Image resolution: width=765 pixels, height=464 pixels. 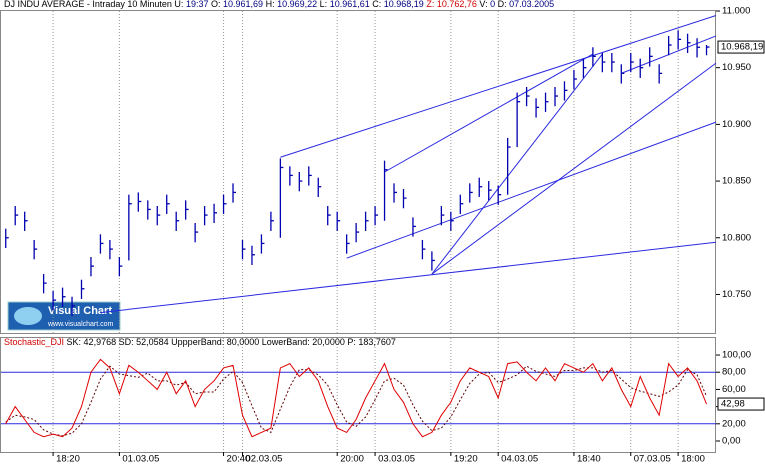 I want to click on header-field-label: H:, so click(x=270, y=4).